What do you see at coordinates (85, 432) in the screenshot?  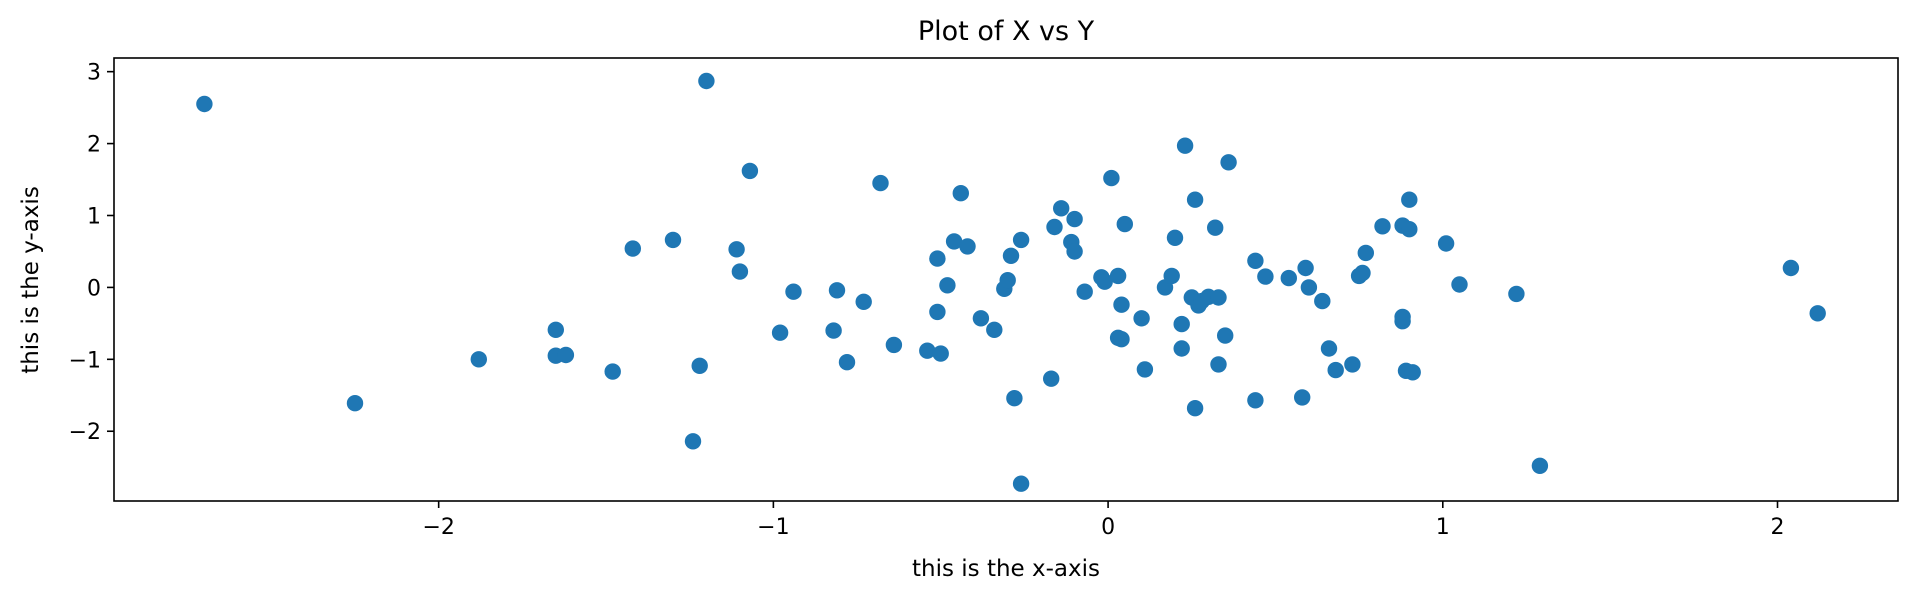 I see `y-tick-label: −2` at bounding box center [85, 432].